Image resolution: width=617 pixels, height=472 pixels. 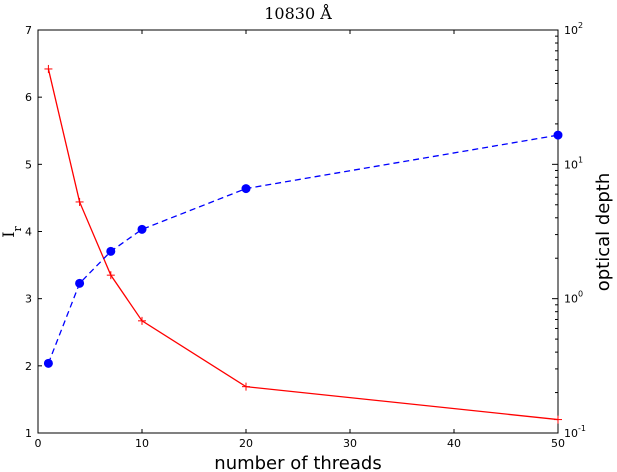 What do you see at coordinates (28, 97) in the screenshot?
I see `y-left-tick-label: 6` at bounding box center [28, 97].